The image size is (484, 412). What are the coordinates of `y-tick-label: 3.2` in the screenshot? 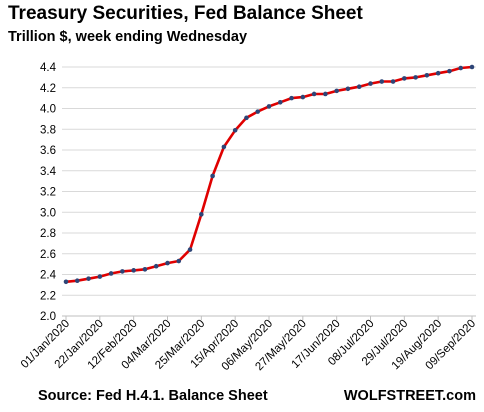 It's located at (48, 193).